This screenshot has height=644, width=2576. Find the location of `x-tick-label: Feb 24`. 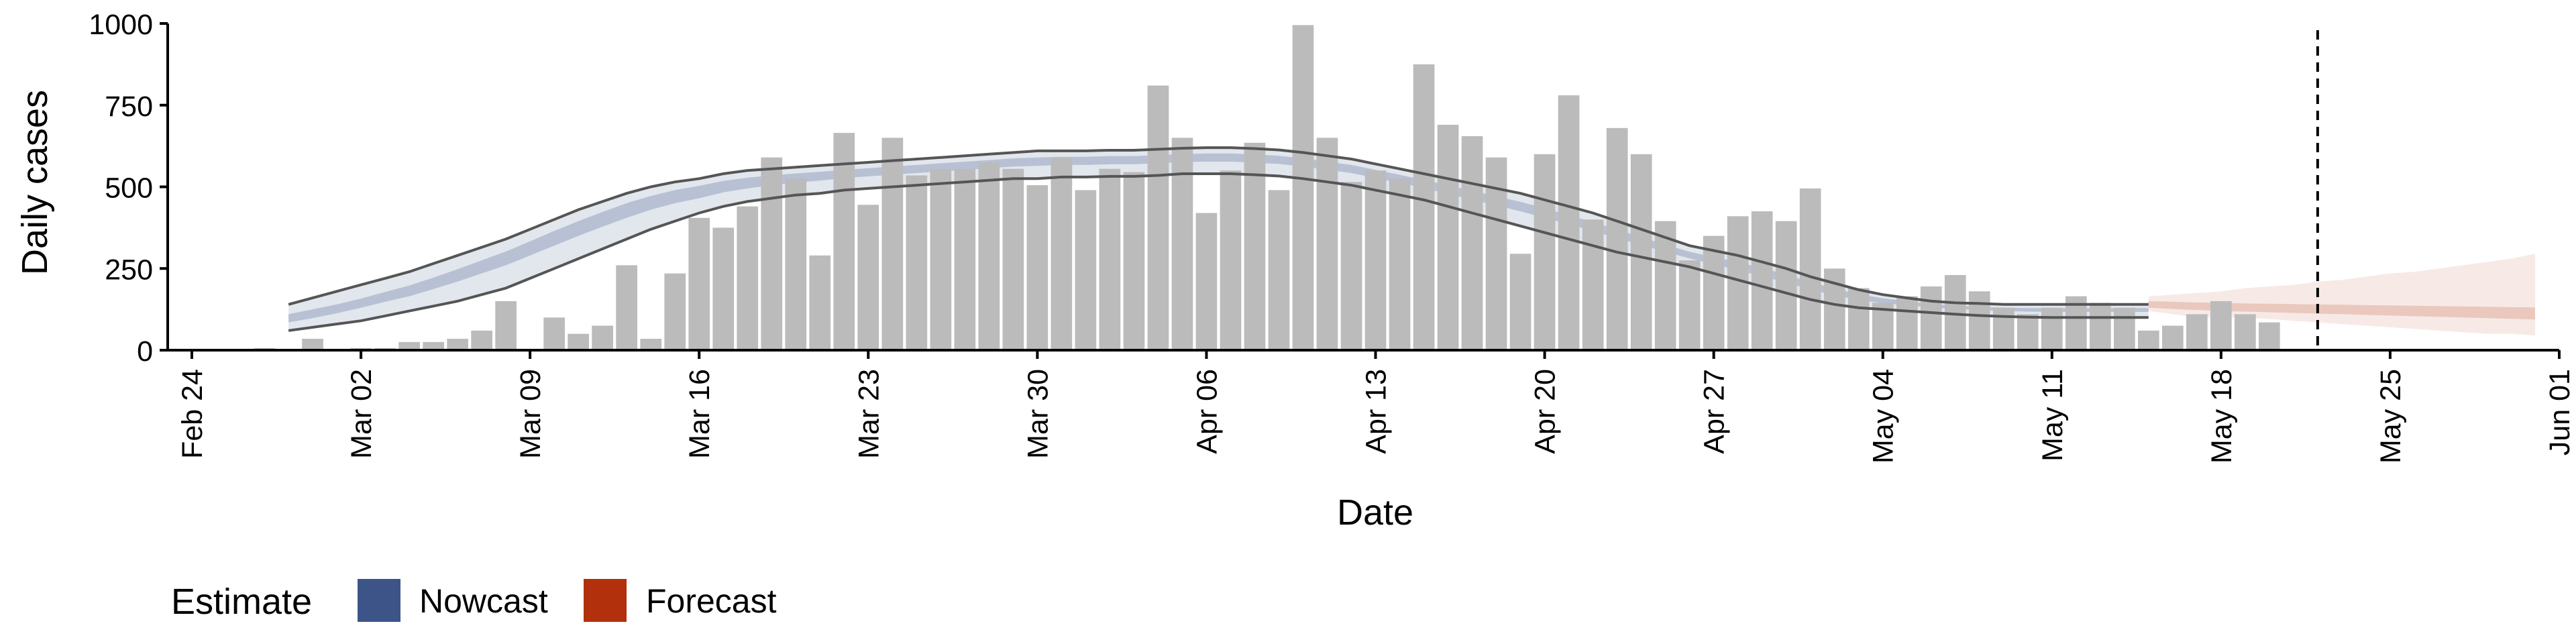

x-tick-label: Feb 24 is located at coordinates (192, 414).